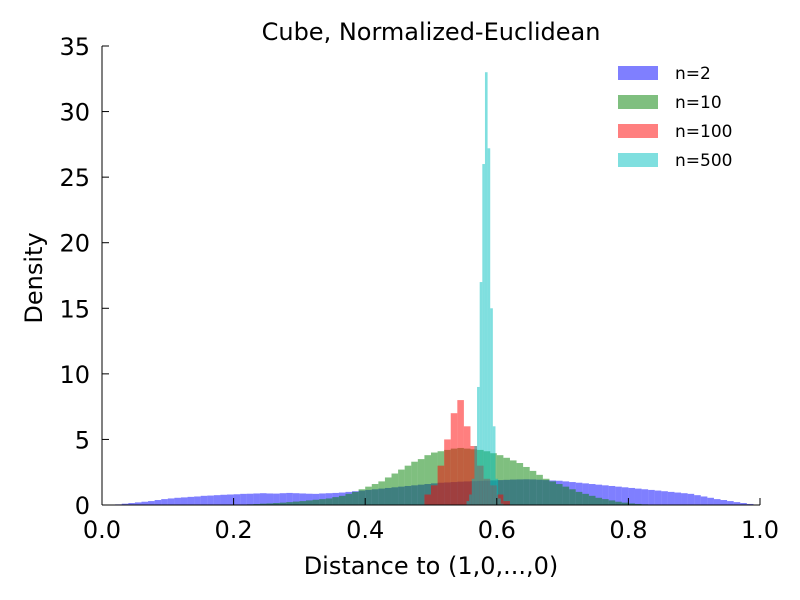  What do you see at coordinates (74, 375) in the screenshot?
I see `y-tick-label: 10` at bounding box center [74, 375].